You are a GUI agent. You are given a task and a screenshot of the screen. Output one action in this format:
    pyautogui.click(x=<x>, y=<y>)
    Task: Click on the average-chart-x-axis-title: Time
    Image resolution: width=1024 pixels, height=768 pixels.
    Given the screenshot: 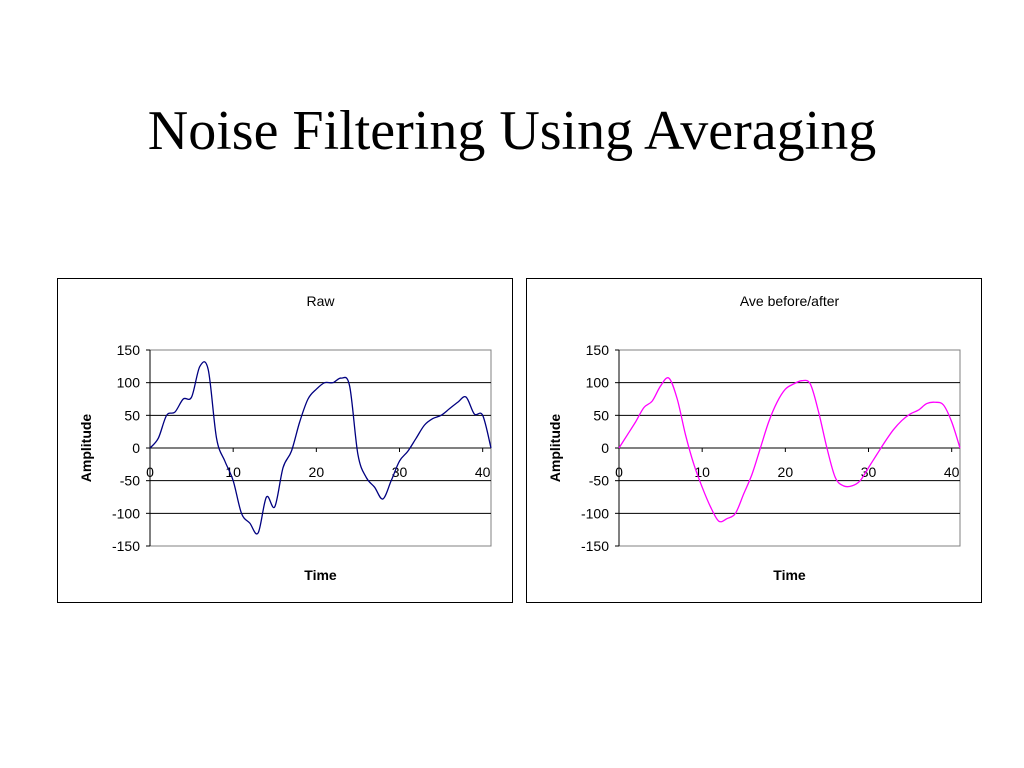 What is the action you would take?
    pyautogui.click(x=789, y=575)
    